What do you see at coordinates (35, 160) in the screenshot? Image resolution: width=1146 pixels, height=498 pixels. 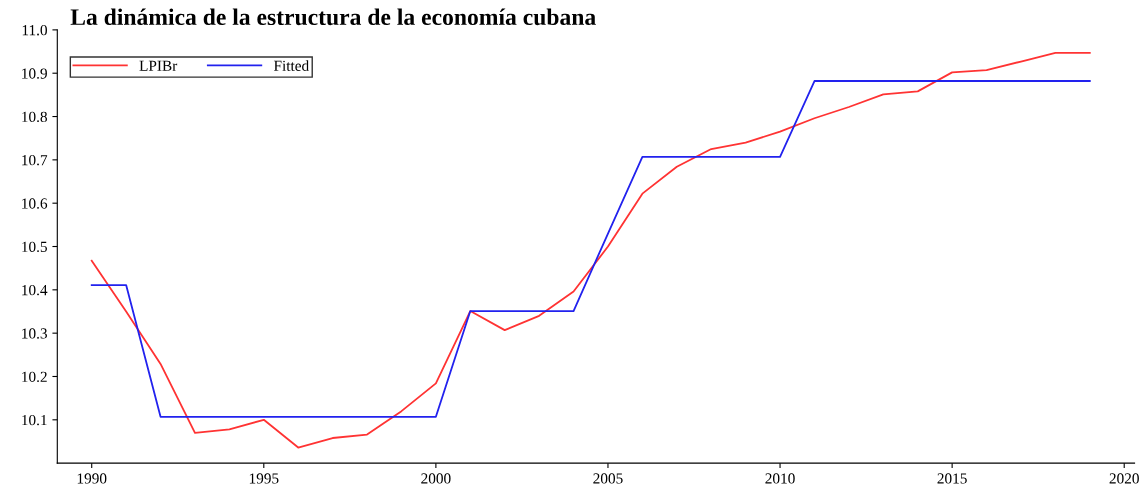 I see `y-tick-label: 10.7` at bounding box center [35, 160].